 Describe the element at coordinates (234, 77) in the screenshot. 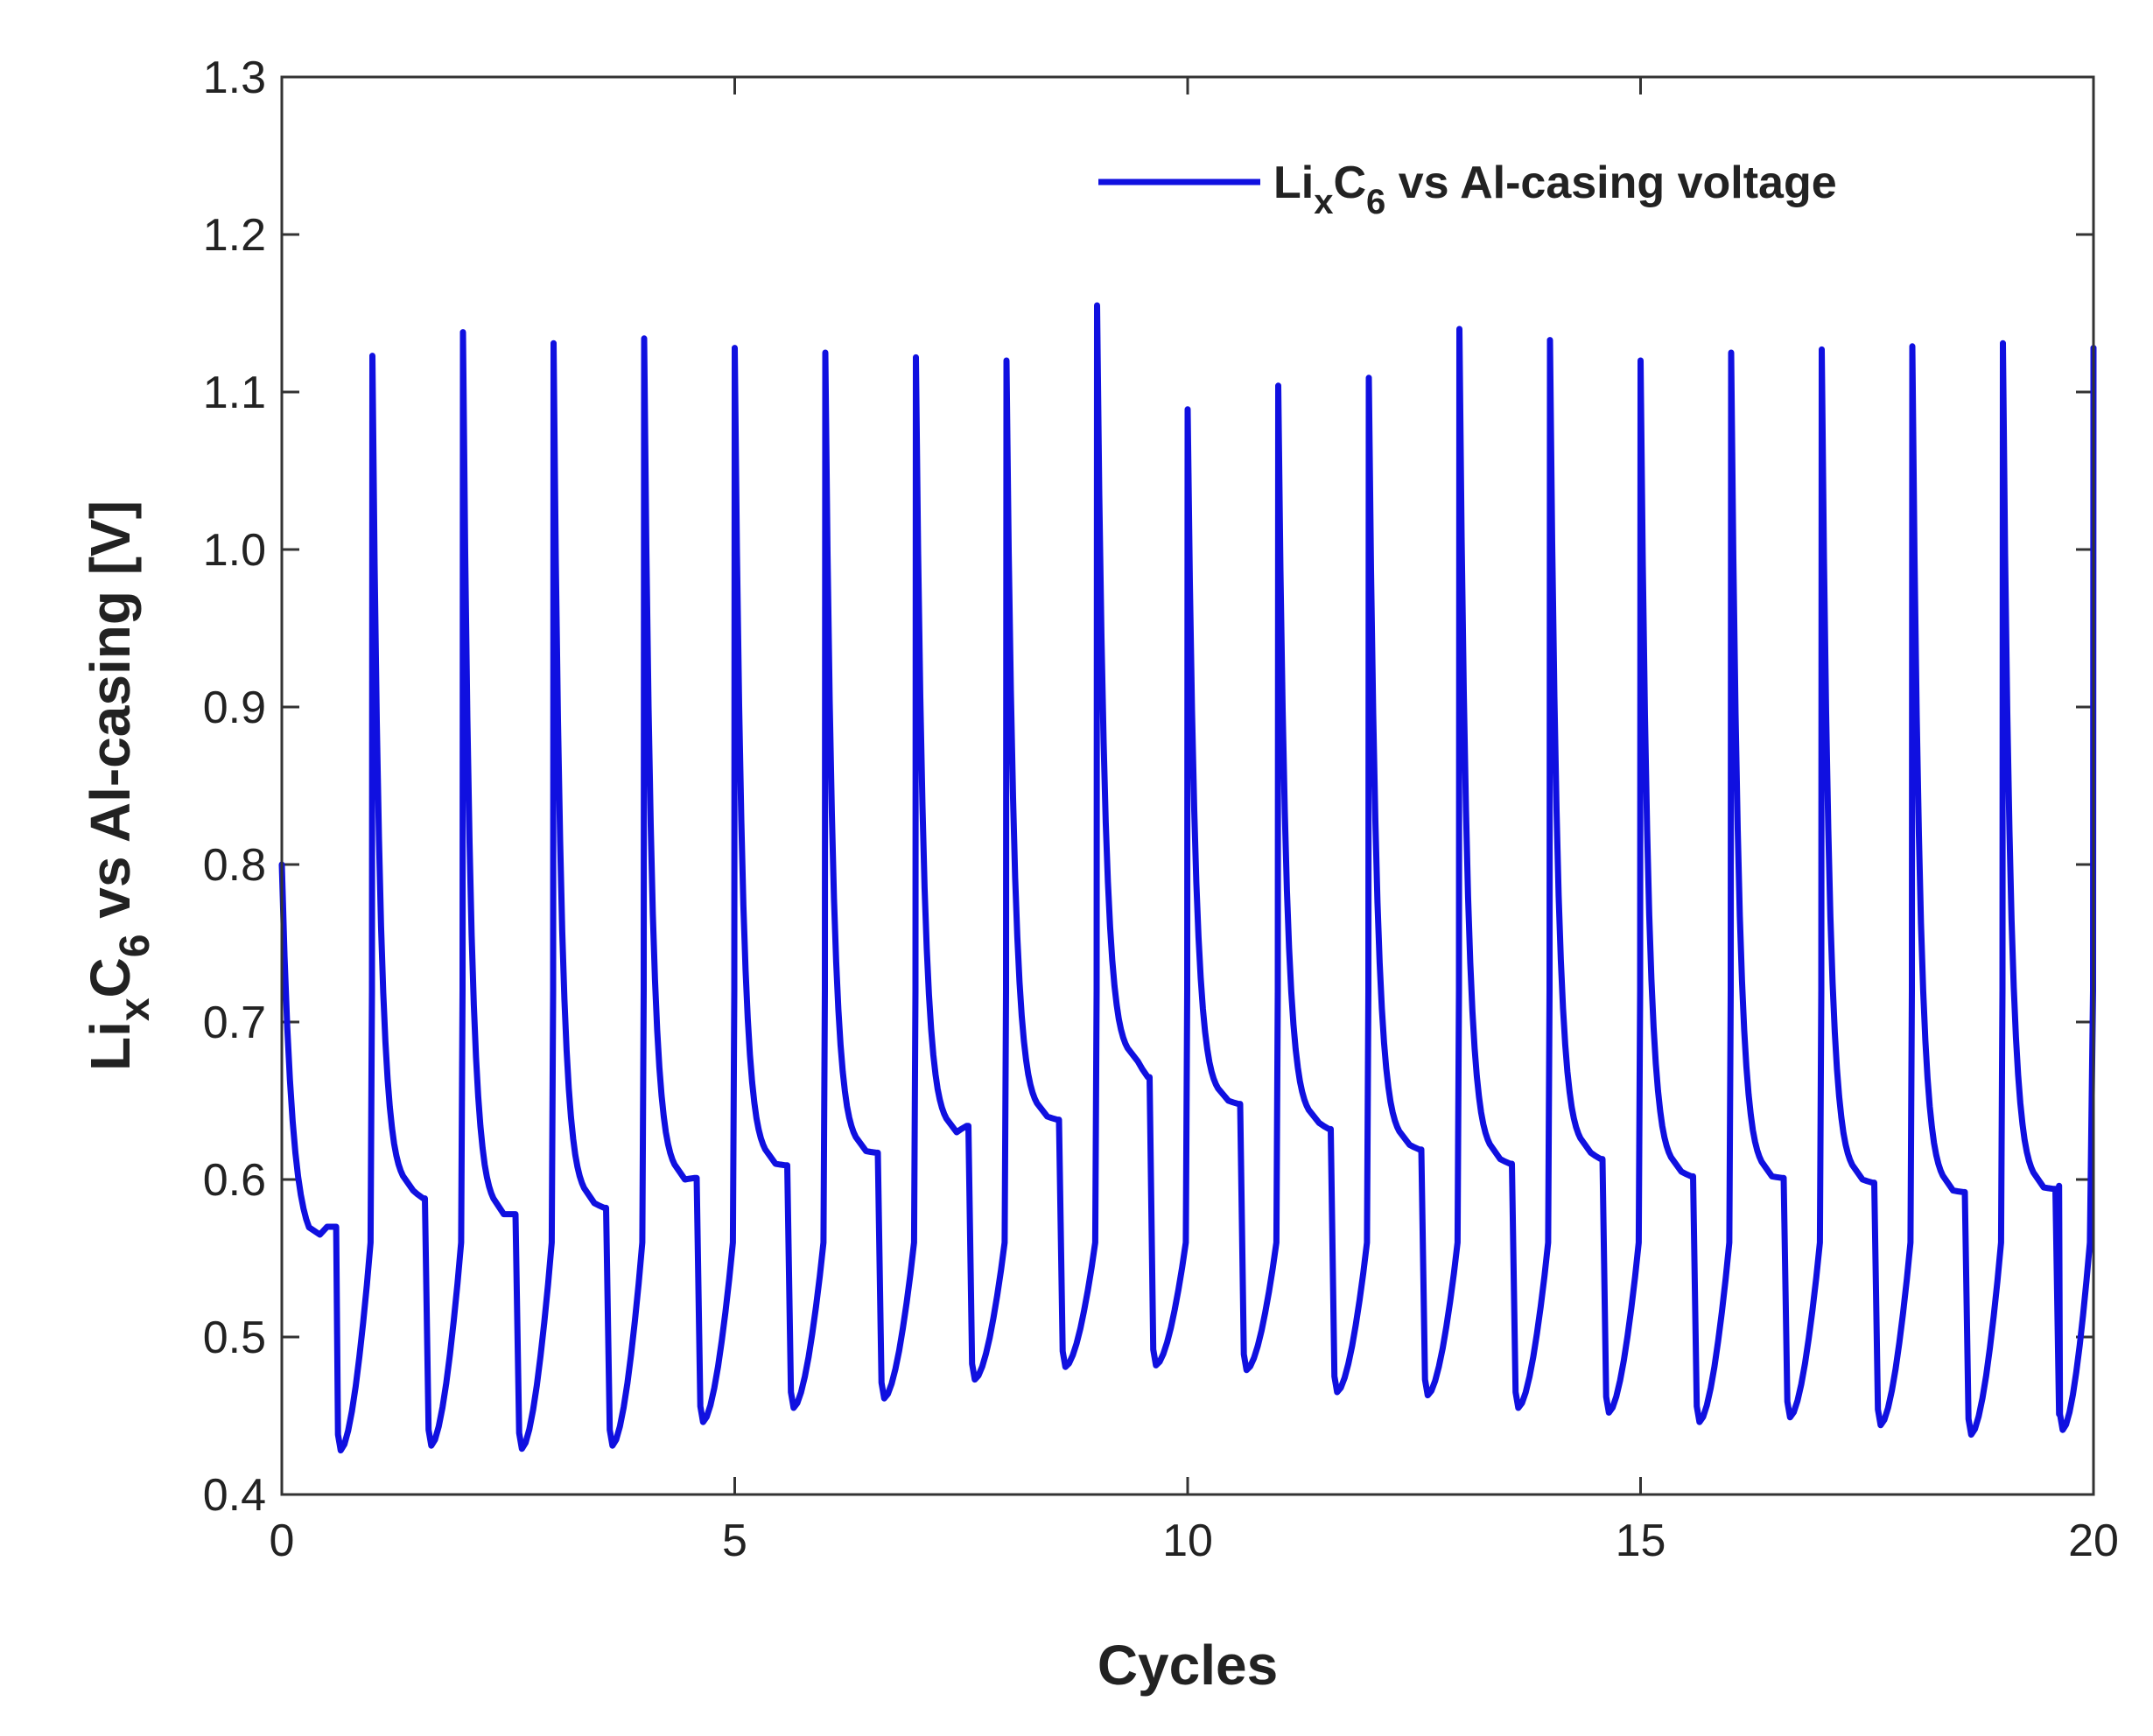

I see `y-tick-label: 1.3` at that location.